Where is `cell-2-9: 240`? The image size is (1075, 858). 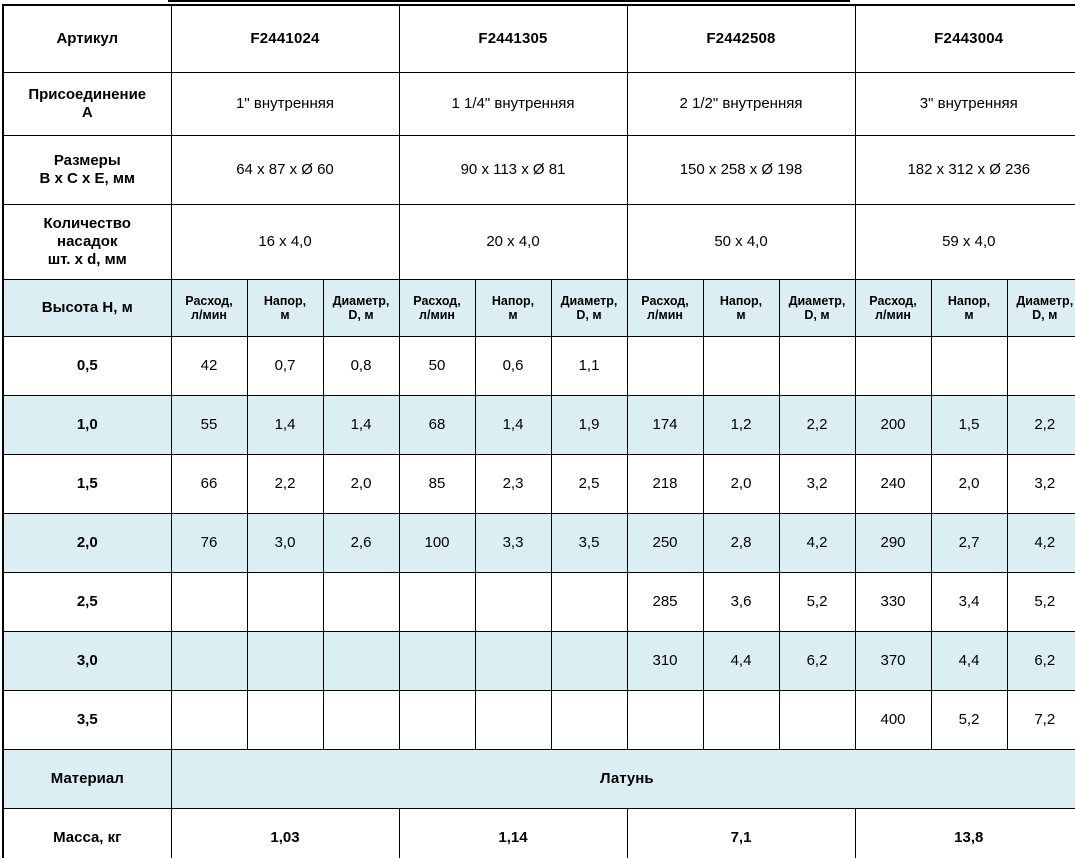 cell-2-9: 240 is located at coordinates (893, 484).